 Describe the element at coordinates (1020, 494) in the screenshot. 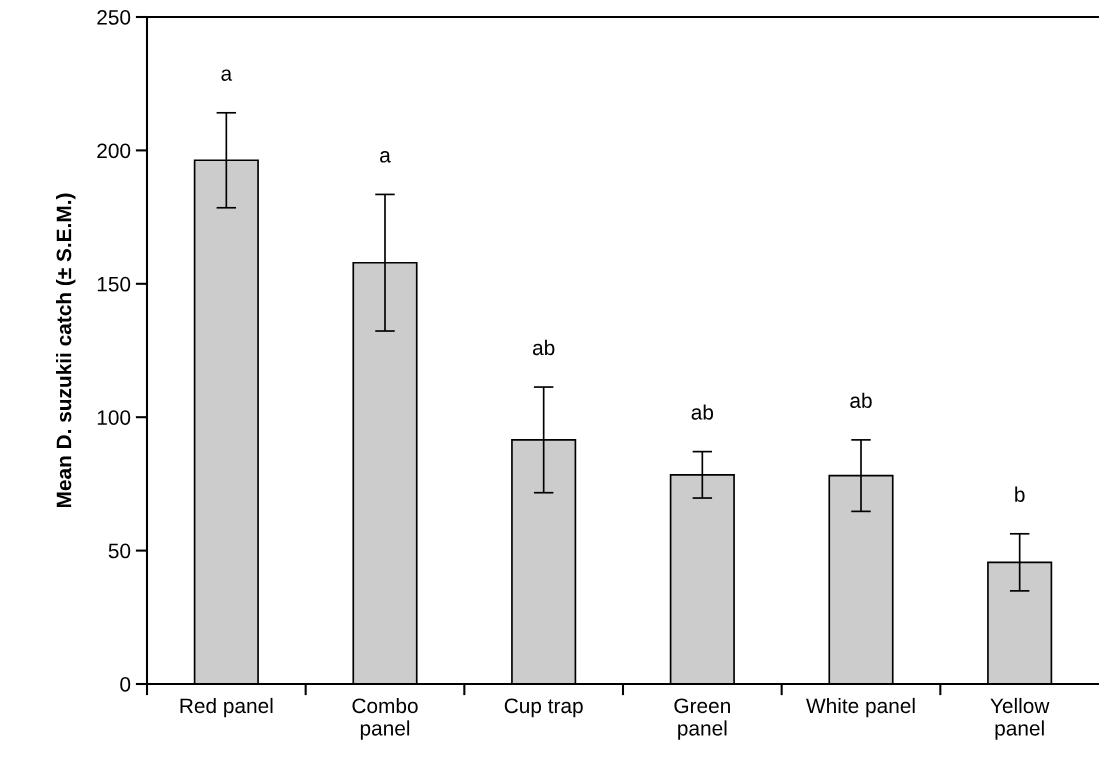

I see `annotation: b` at that location.